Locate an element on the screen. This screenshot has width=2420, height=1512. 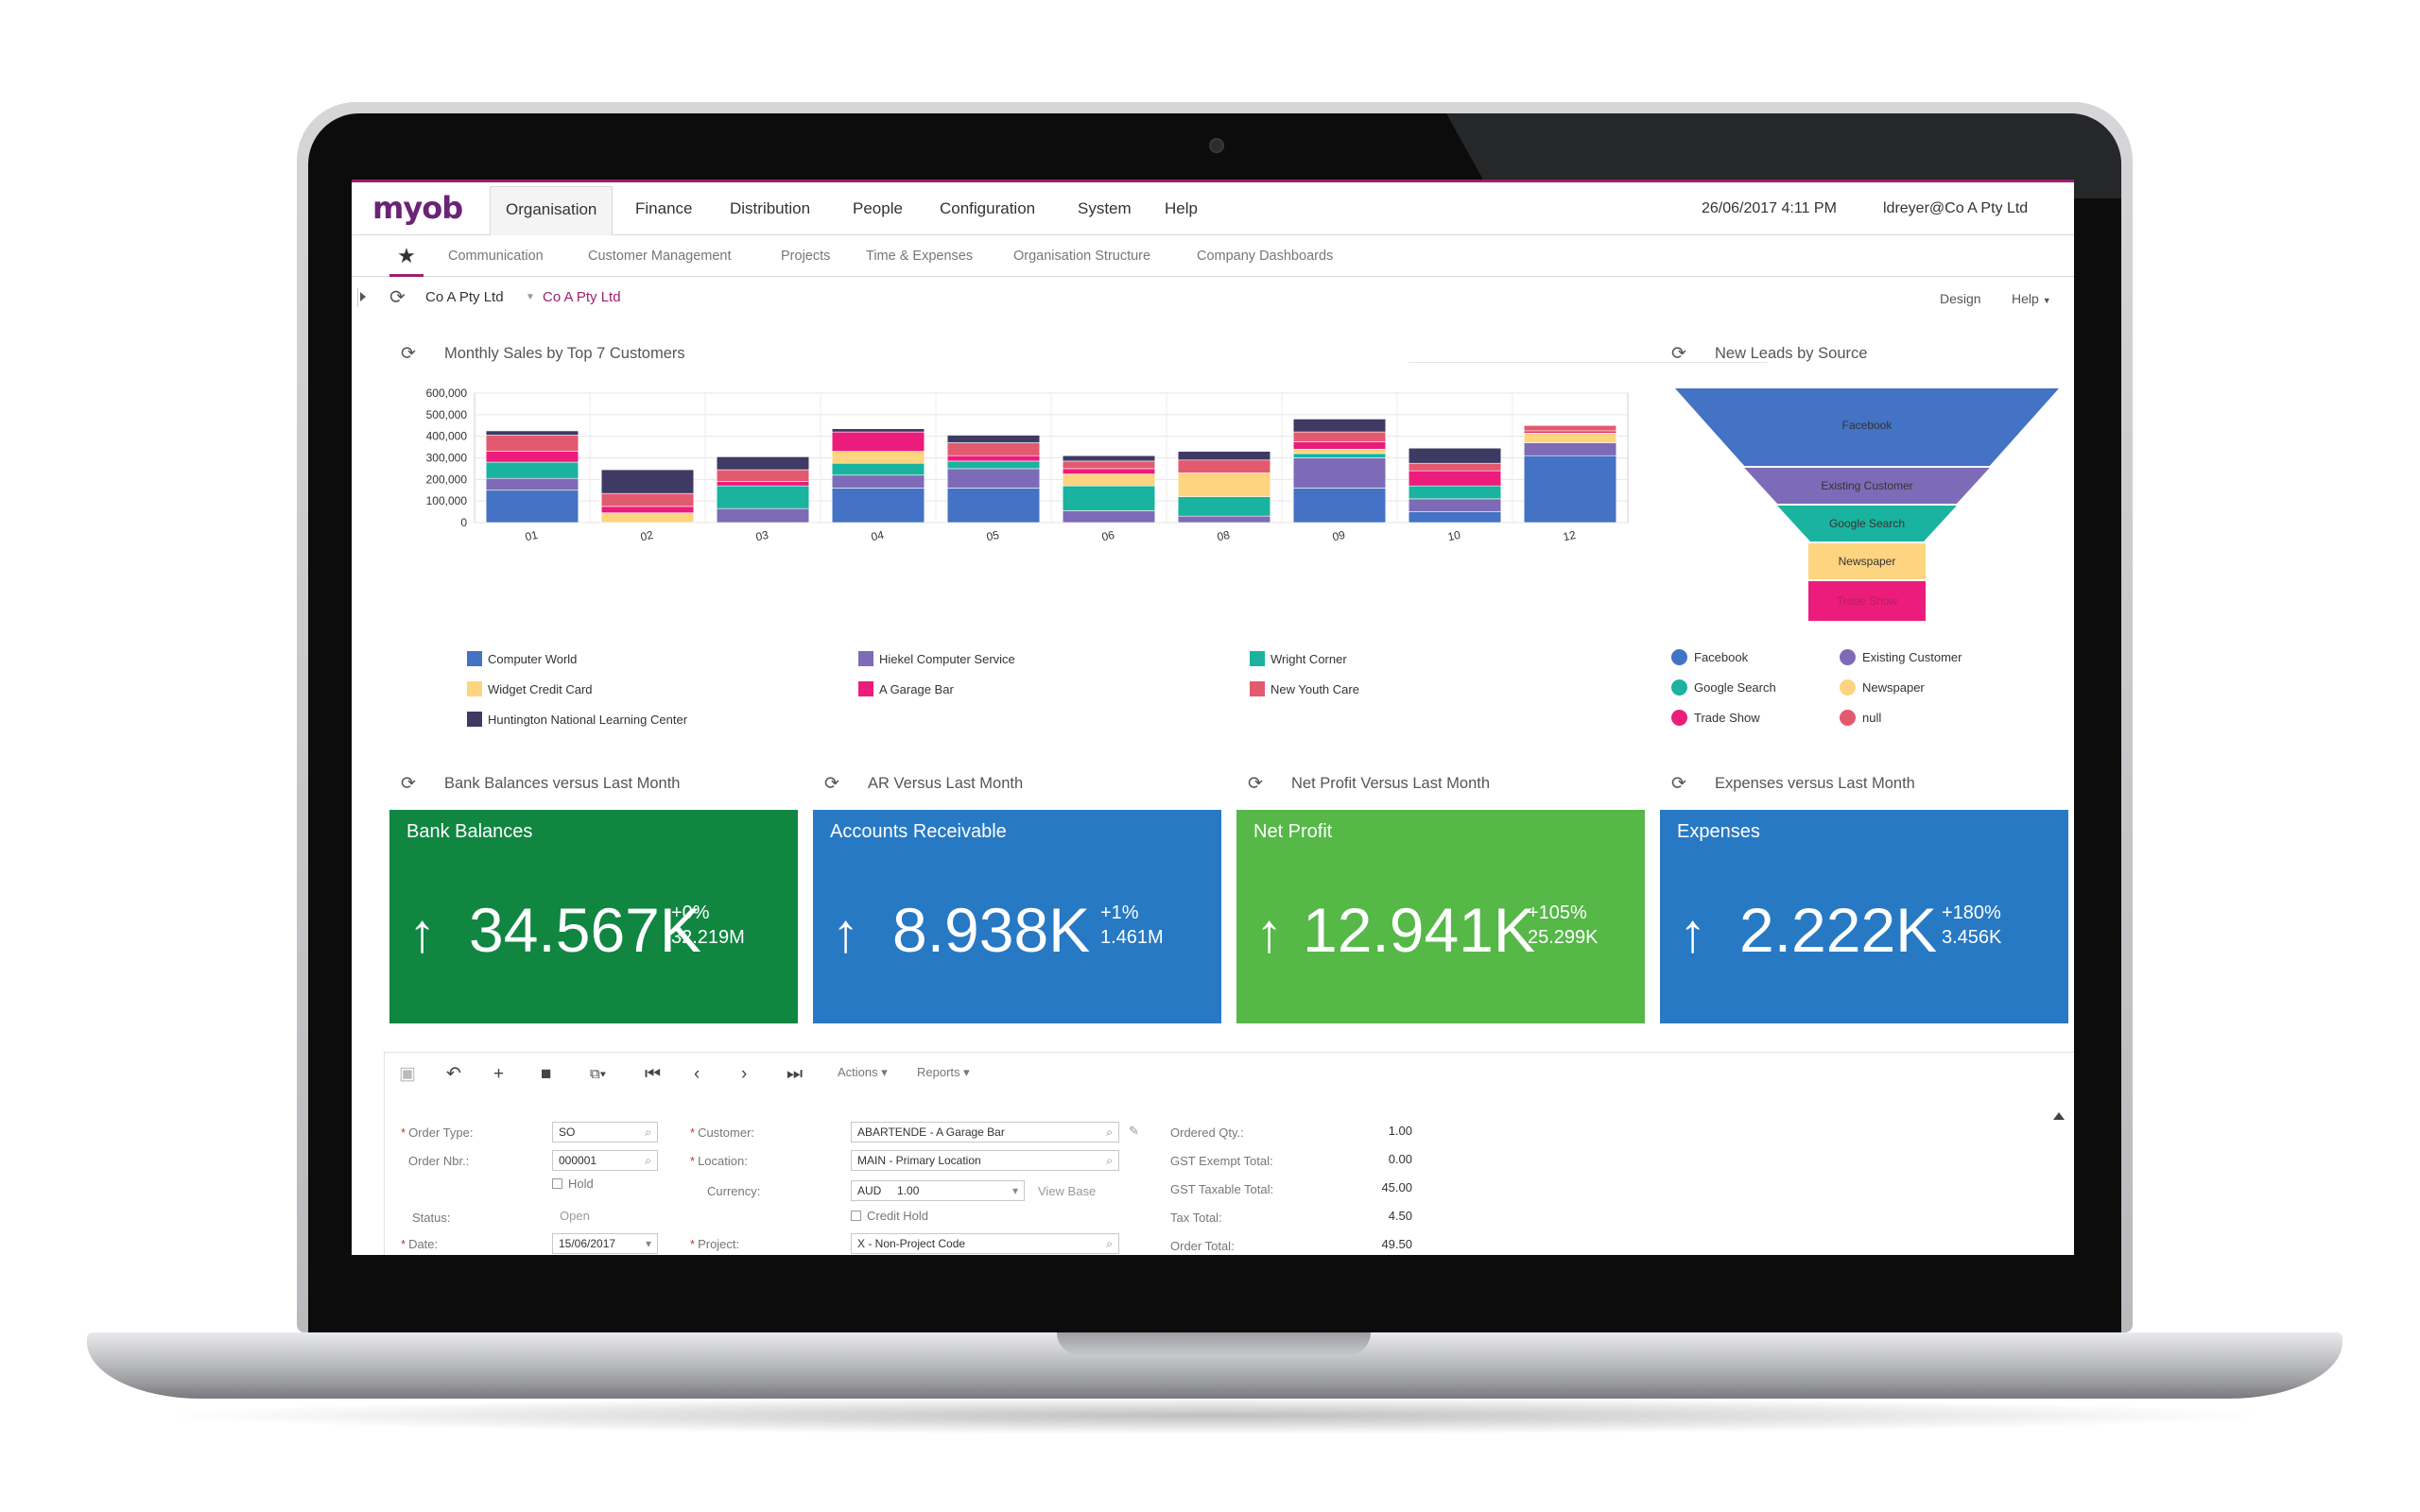
currency-rate: 1.00 is located at coordinates (909, 1190).